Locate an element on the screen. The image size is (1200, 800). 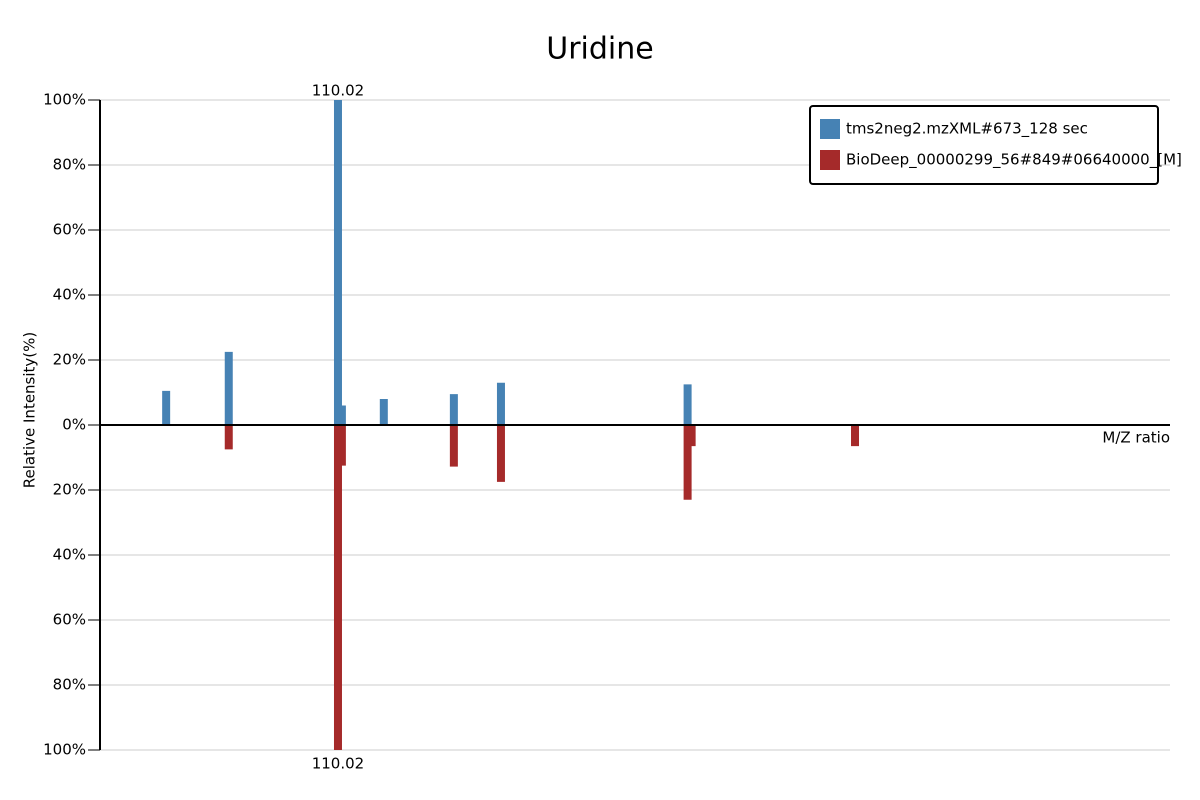
chart-title: Uridine is located at coordinates (599, 49).